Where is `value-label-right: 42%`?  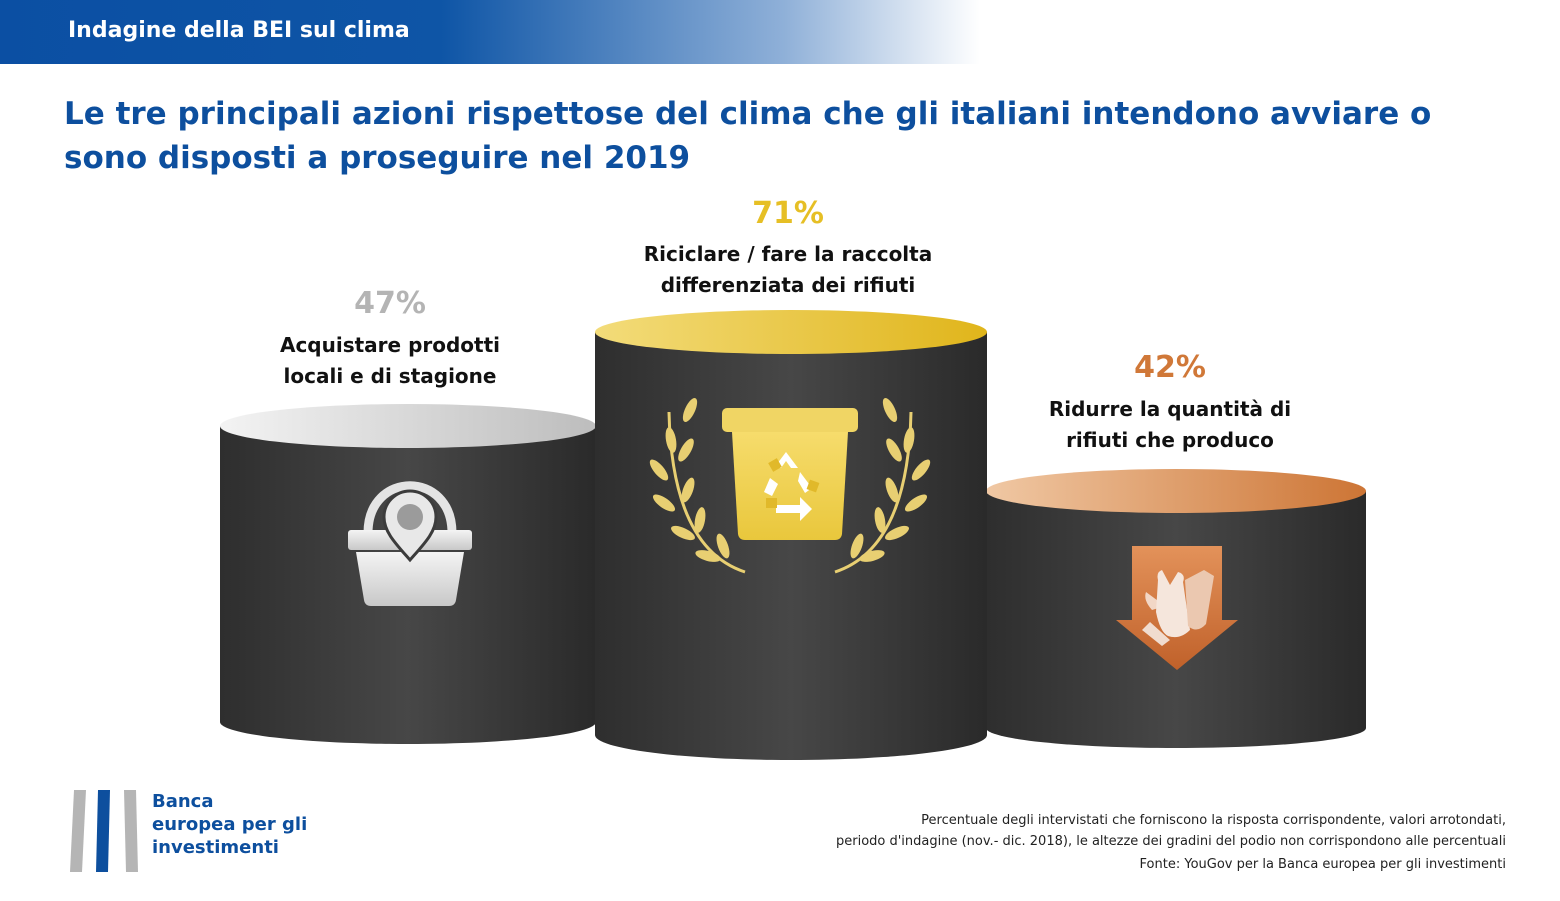 value-label-right: 42% is located at coordinates (1170, 367).